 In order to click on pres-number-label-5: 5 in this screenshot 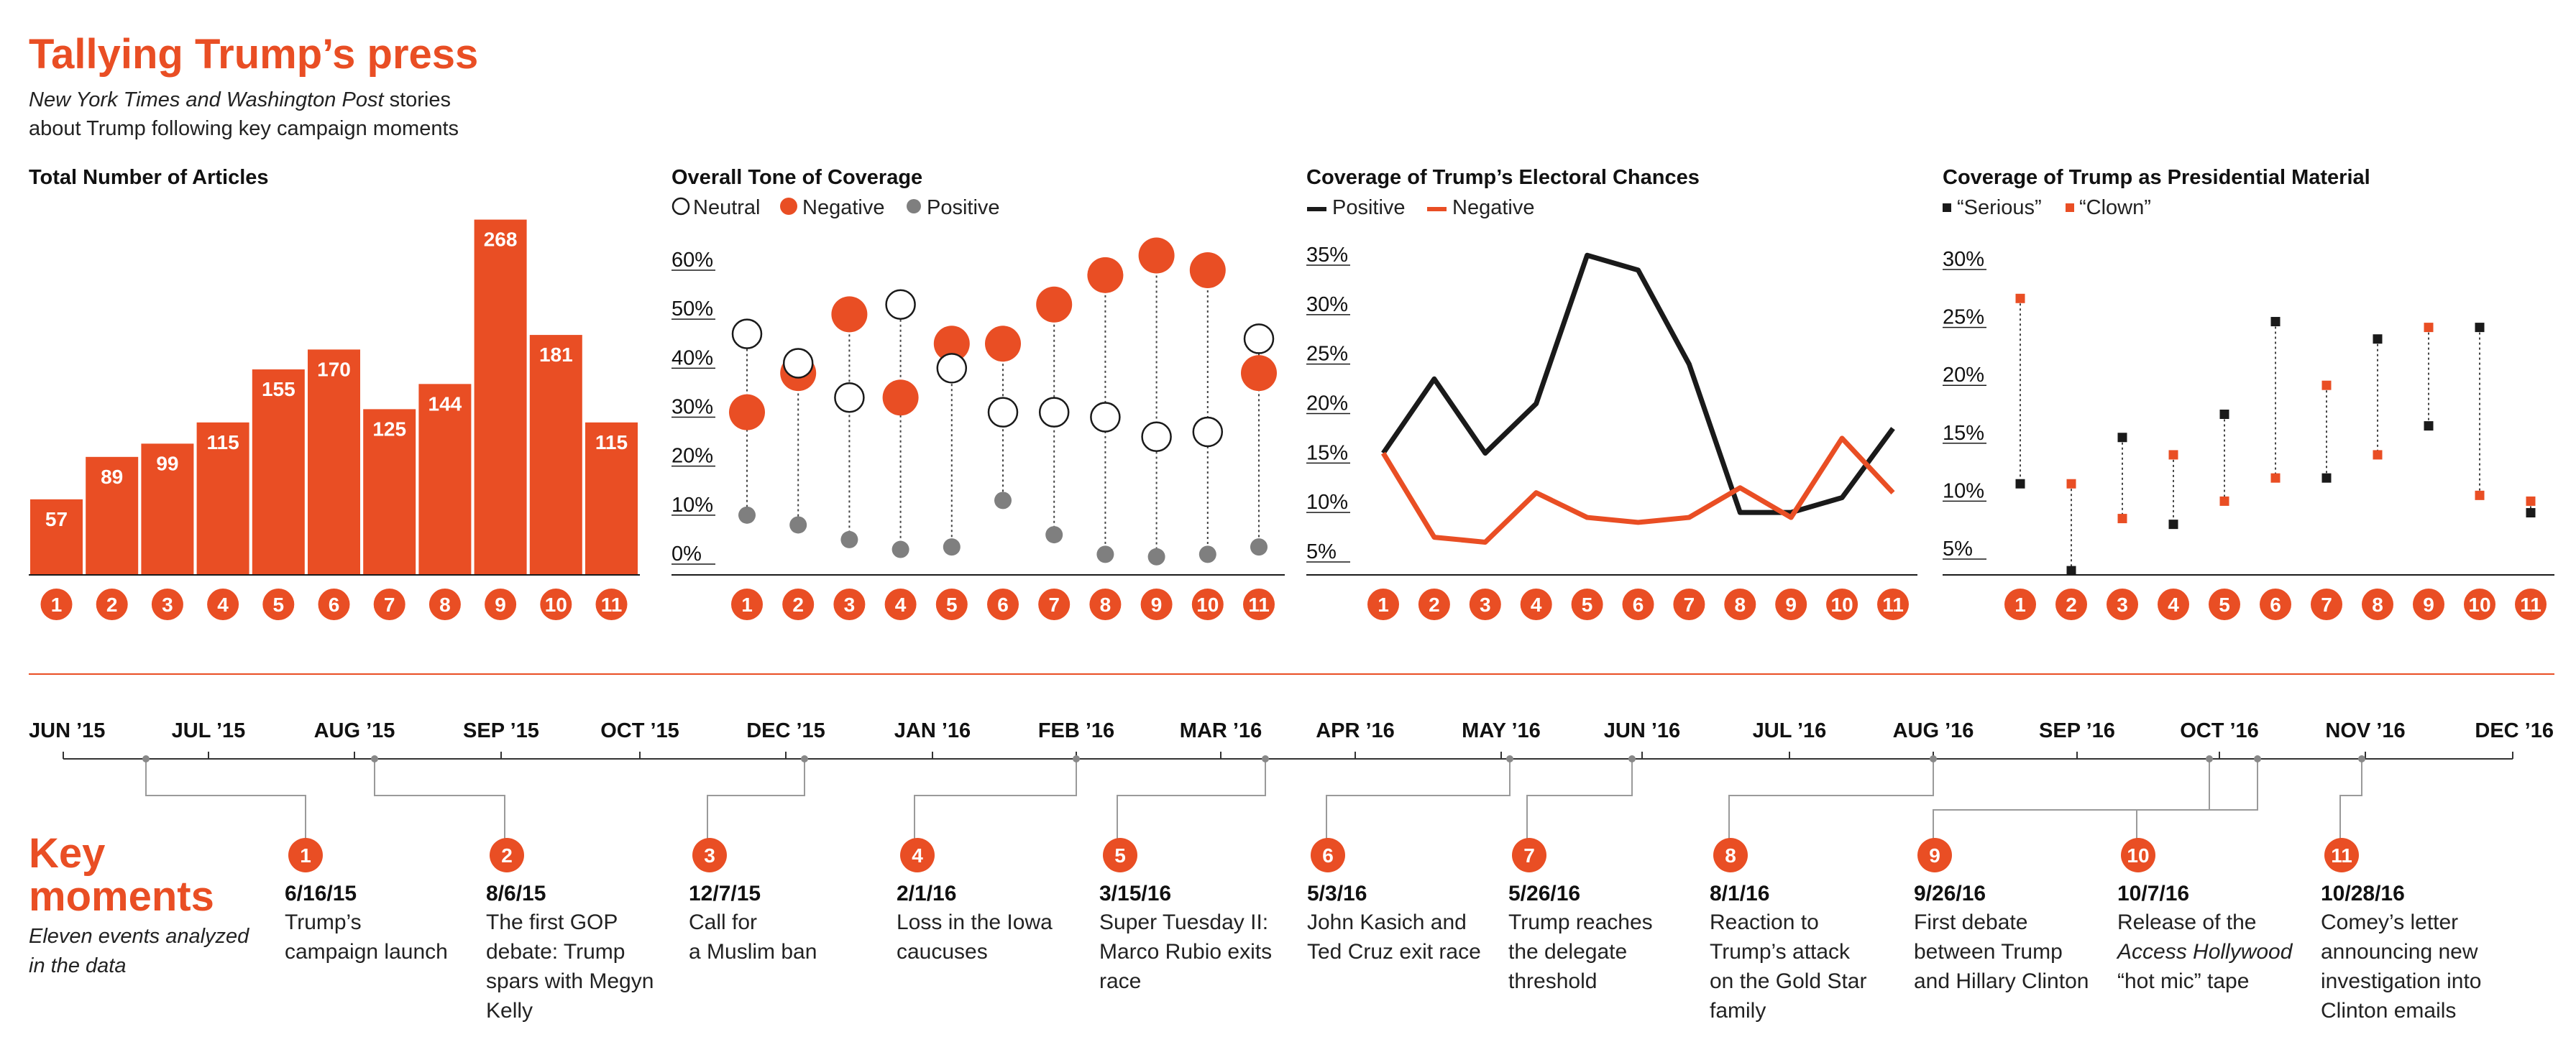, I will do `click(2224, 605)`.